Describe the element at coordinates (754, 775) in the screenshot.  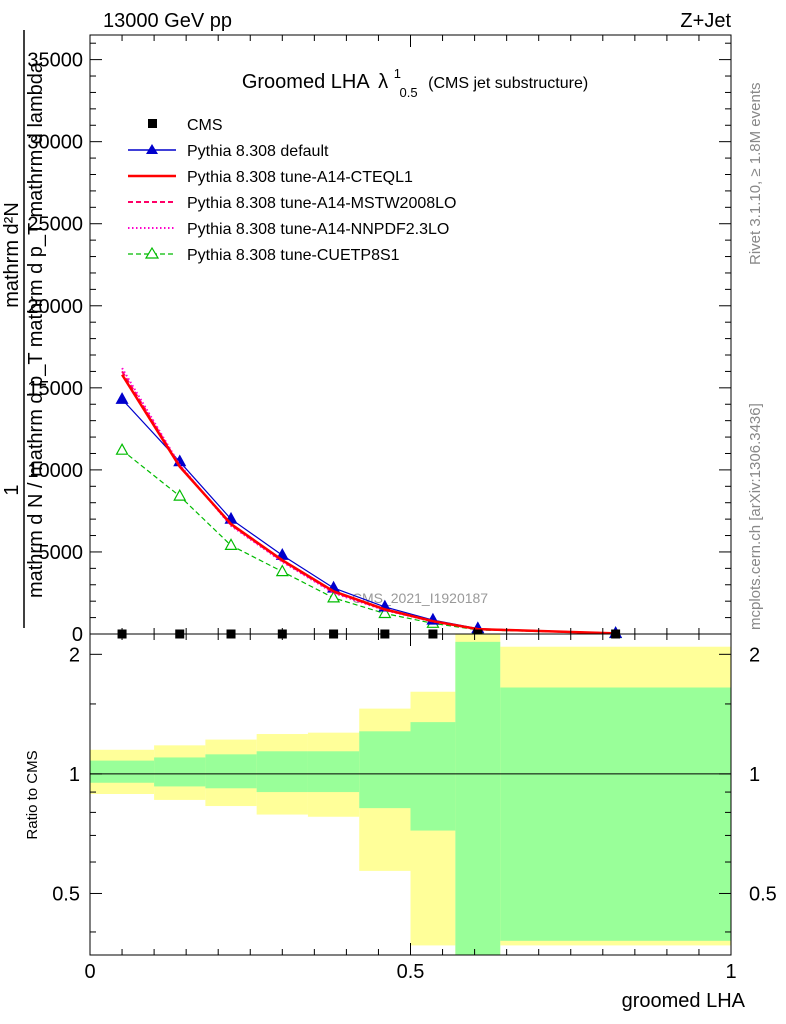
I see `ratio-y-tick-label-right: 1` at that location.